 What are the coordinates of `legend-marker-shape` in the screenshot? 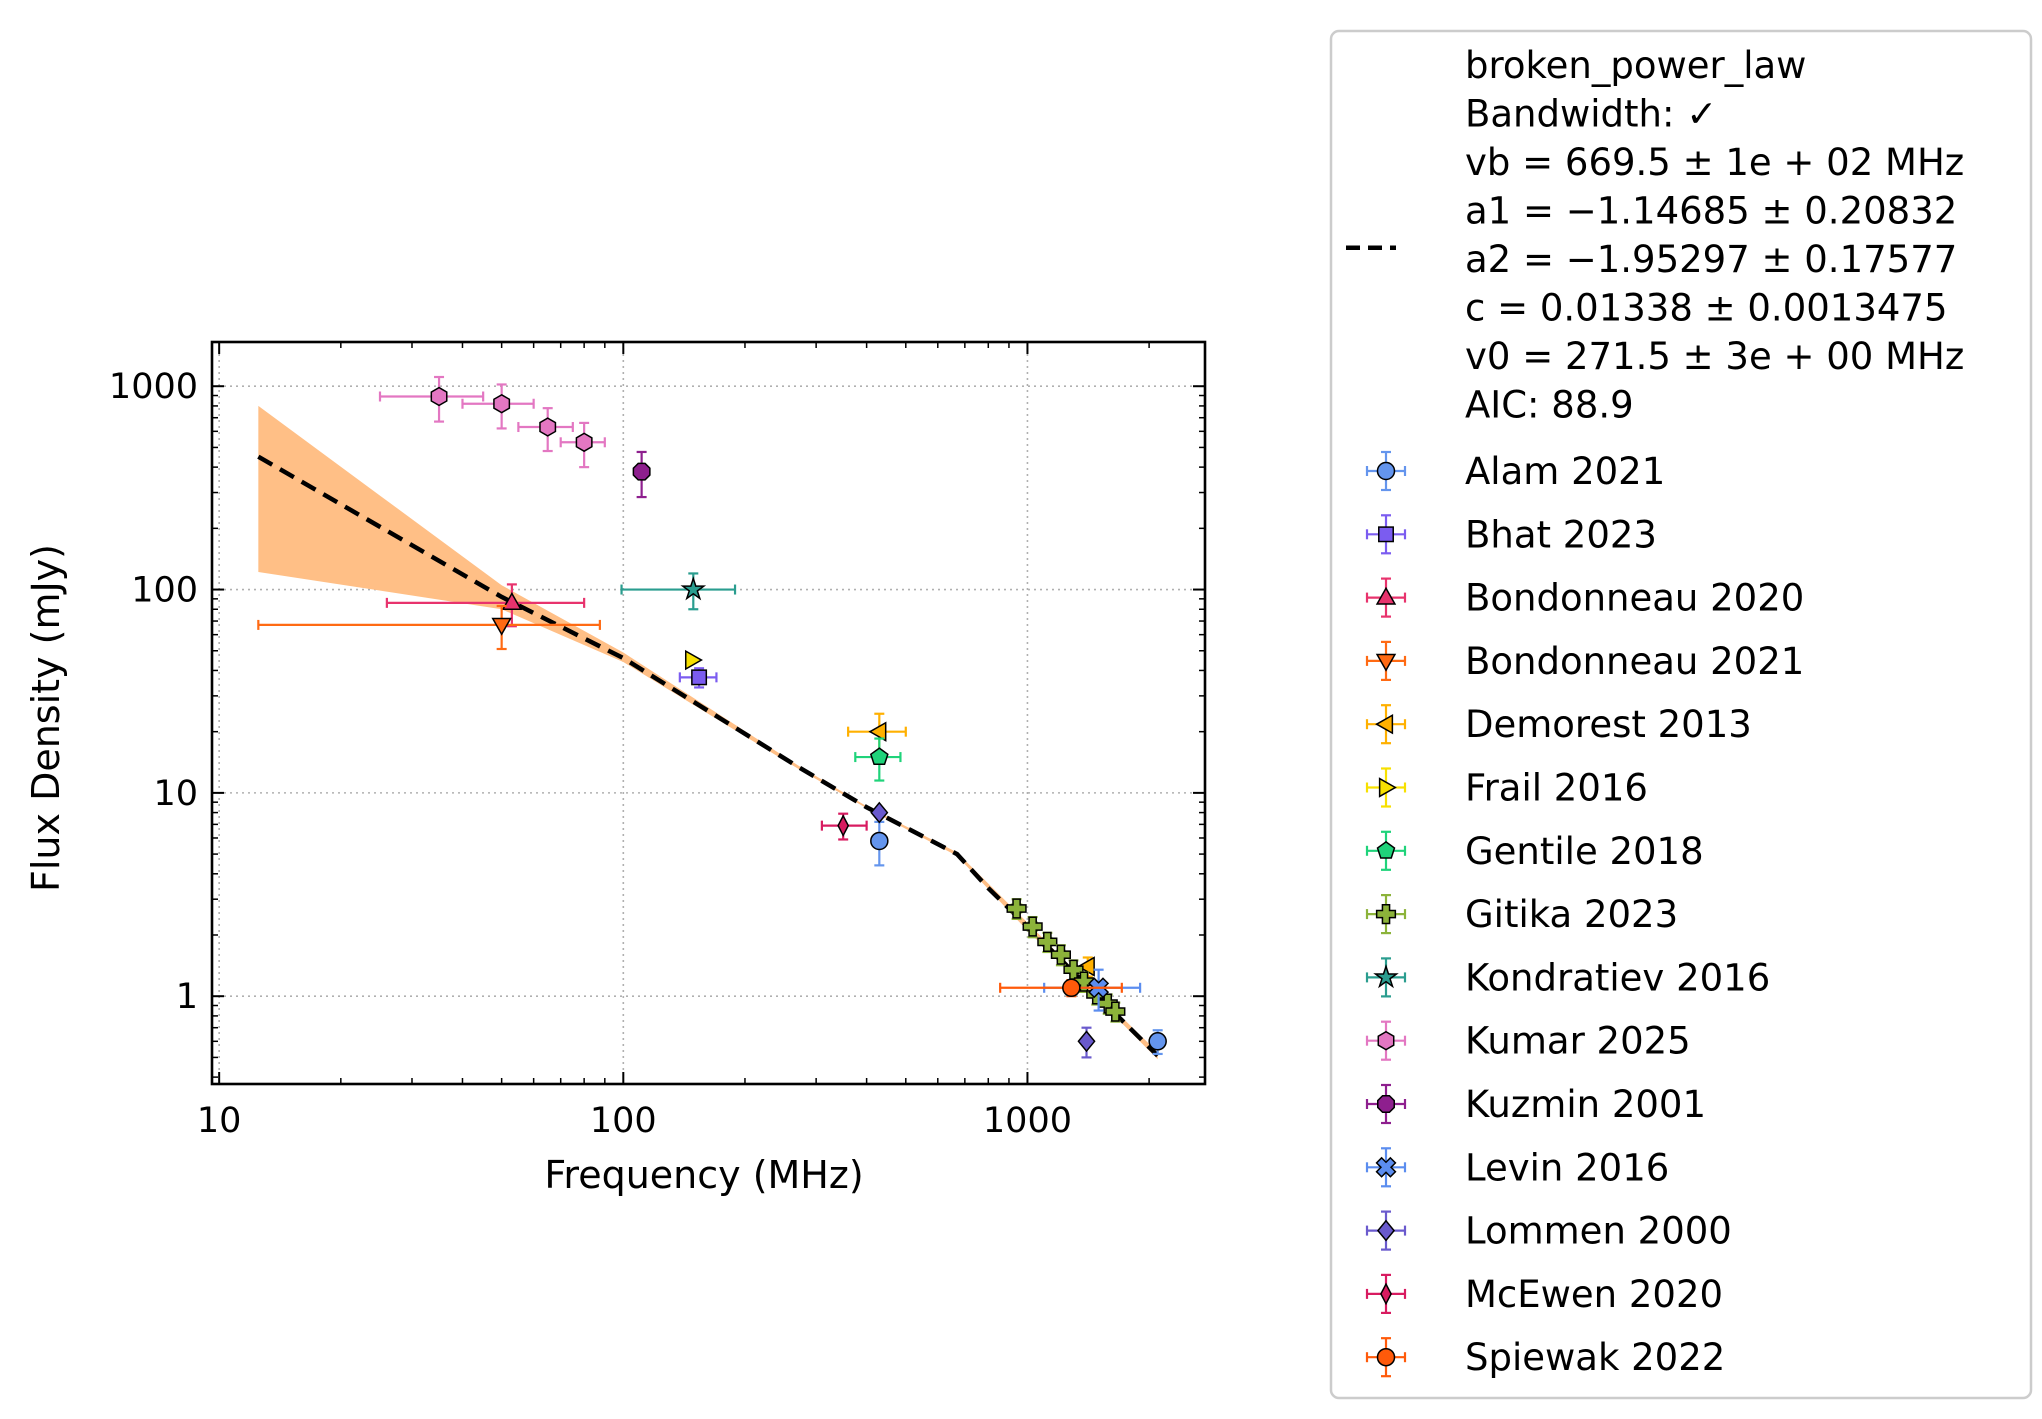 It's located at (1386, 1167).